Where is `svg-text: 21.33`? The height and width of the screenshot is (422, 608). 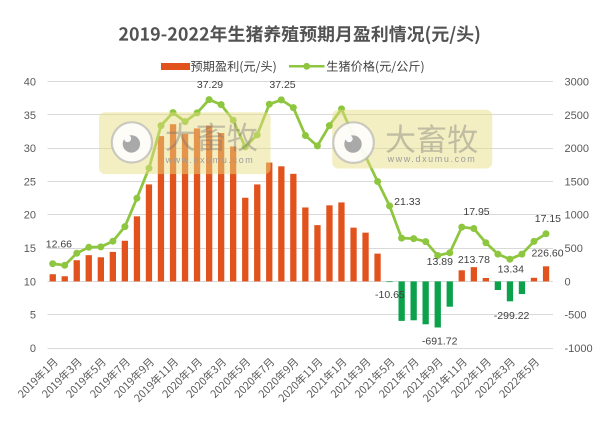 svg-text: 21.33 is located at coordinates (407, 202).